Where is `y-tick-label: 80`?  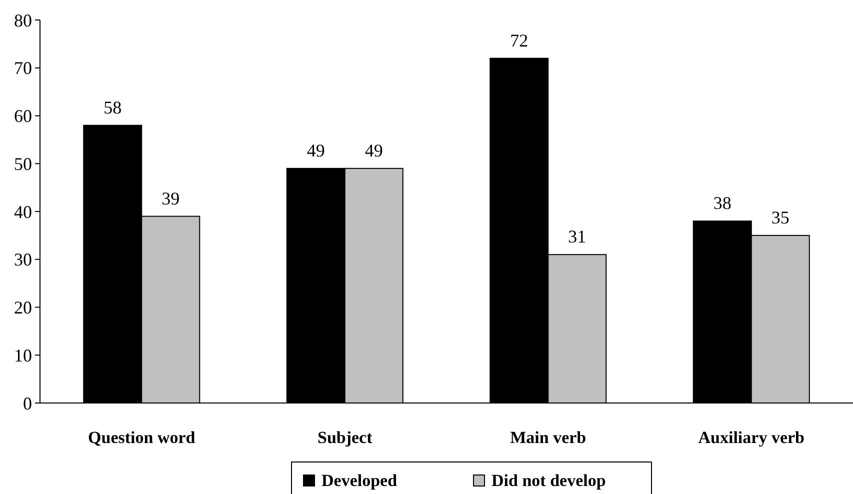 y-tick-label: 80 is located at coordinates (23, 20).